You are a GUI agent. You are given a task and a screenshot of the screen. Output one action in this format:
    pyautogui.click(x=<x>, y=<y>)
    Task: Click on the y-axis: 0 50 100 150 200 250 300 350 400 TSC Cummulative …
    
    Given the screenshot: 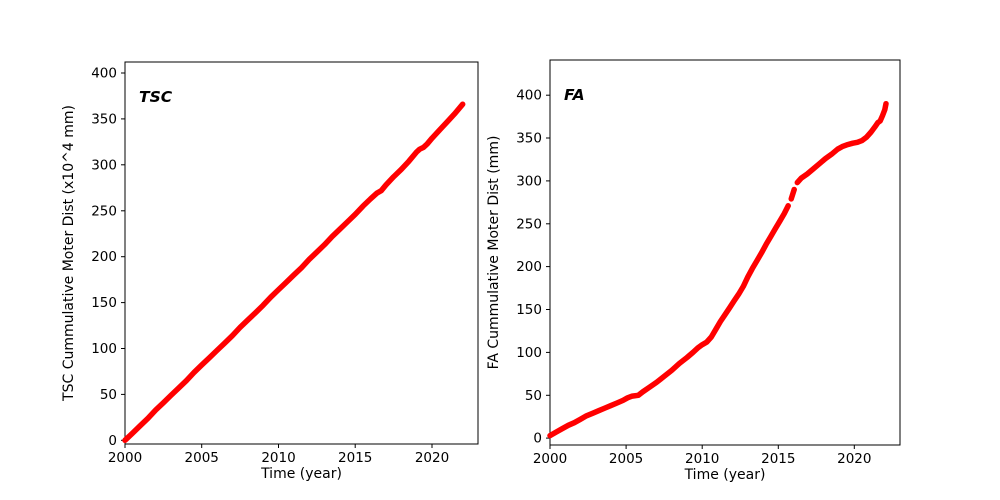 What is the action you would take?
    pyautogui.click(x=93, y=257)
    